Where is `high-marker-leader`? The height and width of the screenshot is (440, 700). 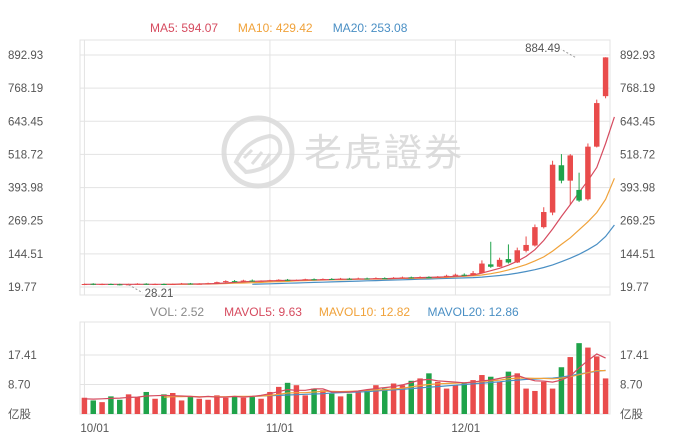
high-marker-leader is located at coordinates (568, 53).